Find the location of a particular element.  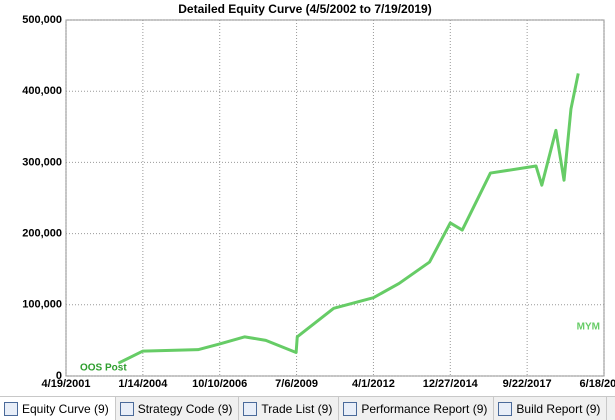

tab: Strategy Code (9) is located at coordinates (178, 408).